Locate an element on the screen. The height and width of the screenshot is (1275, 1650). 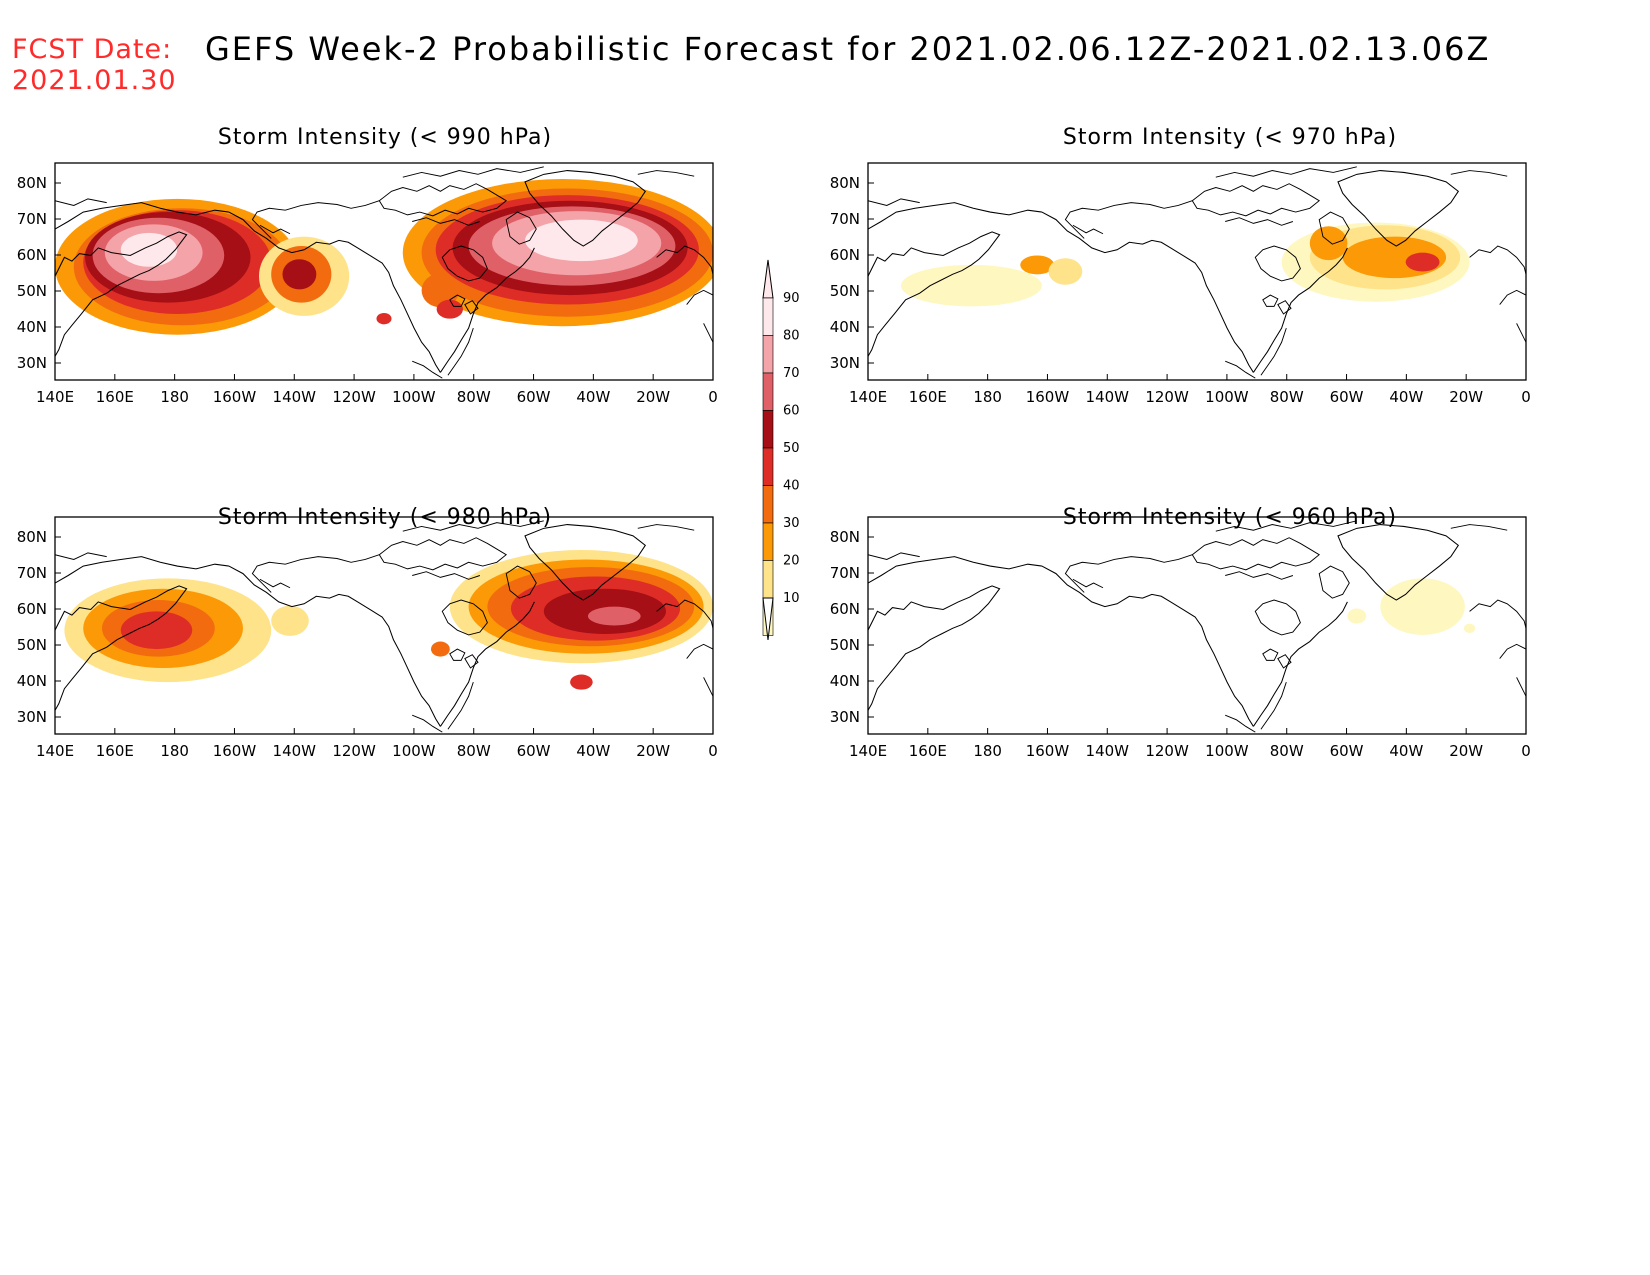
colorbar-label: 10 is located at coordinates (791, 598).